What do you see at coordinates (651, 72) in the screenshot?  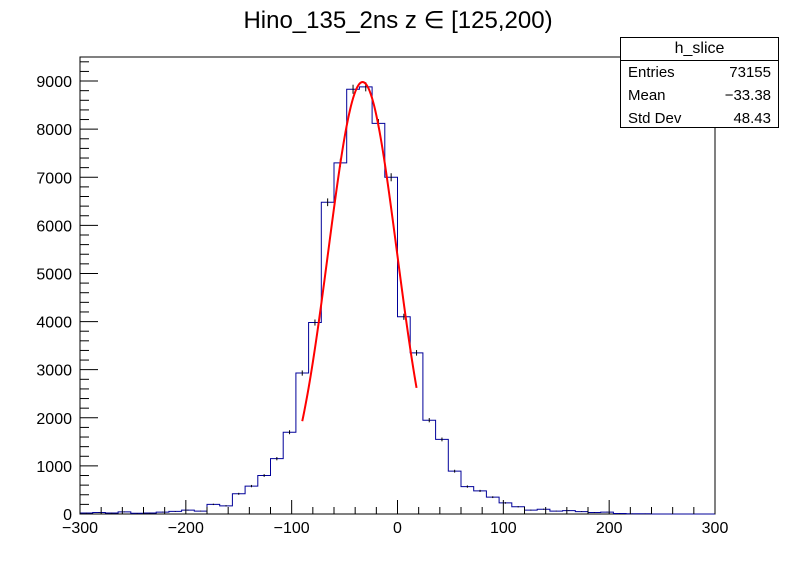 I see `stats-entries-label: Entries` at bounding box center [651, 72].